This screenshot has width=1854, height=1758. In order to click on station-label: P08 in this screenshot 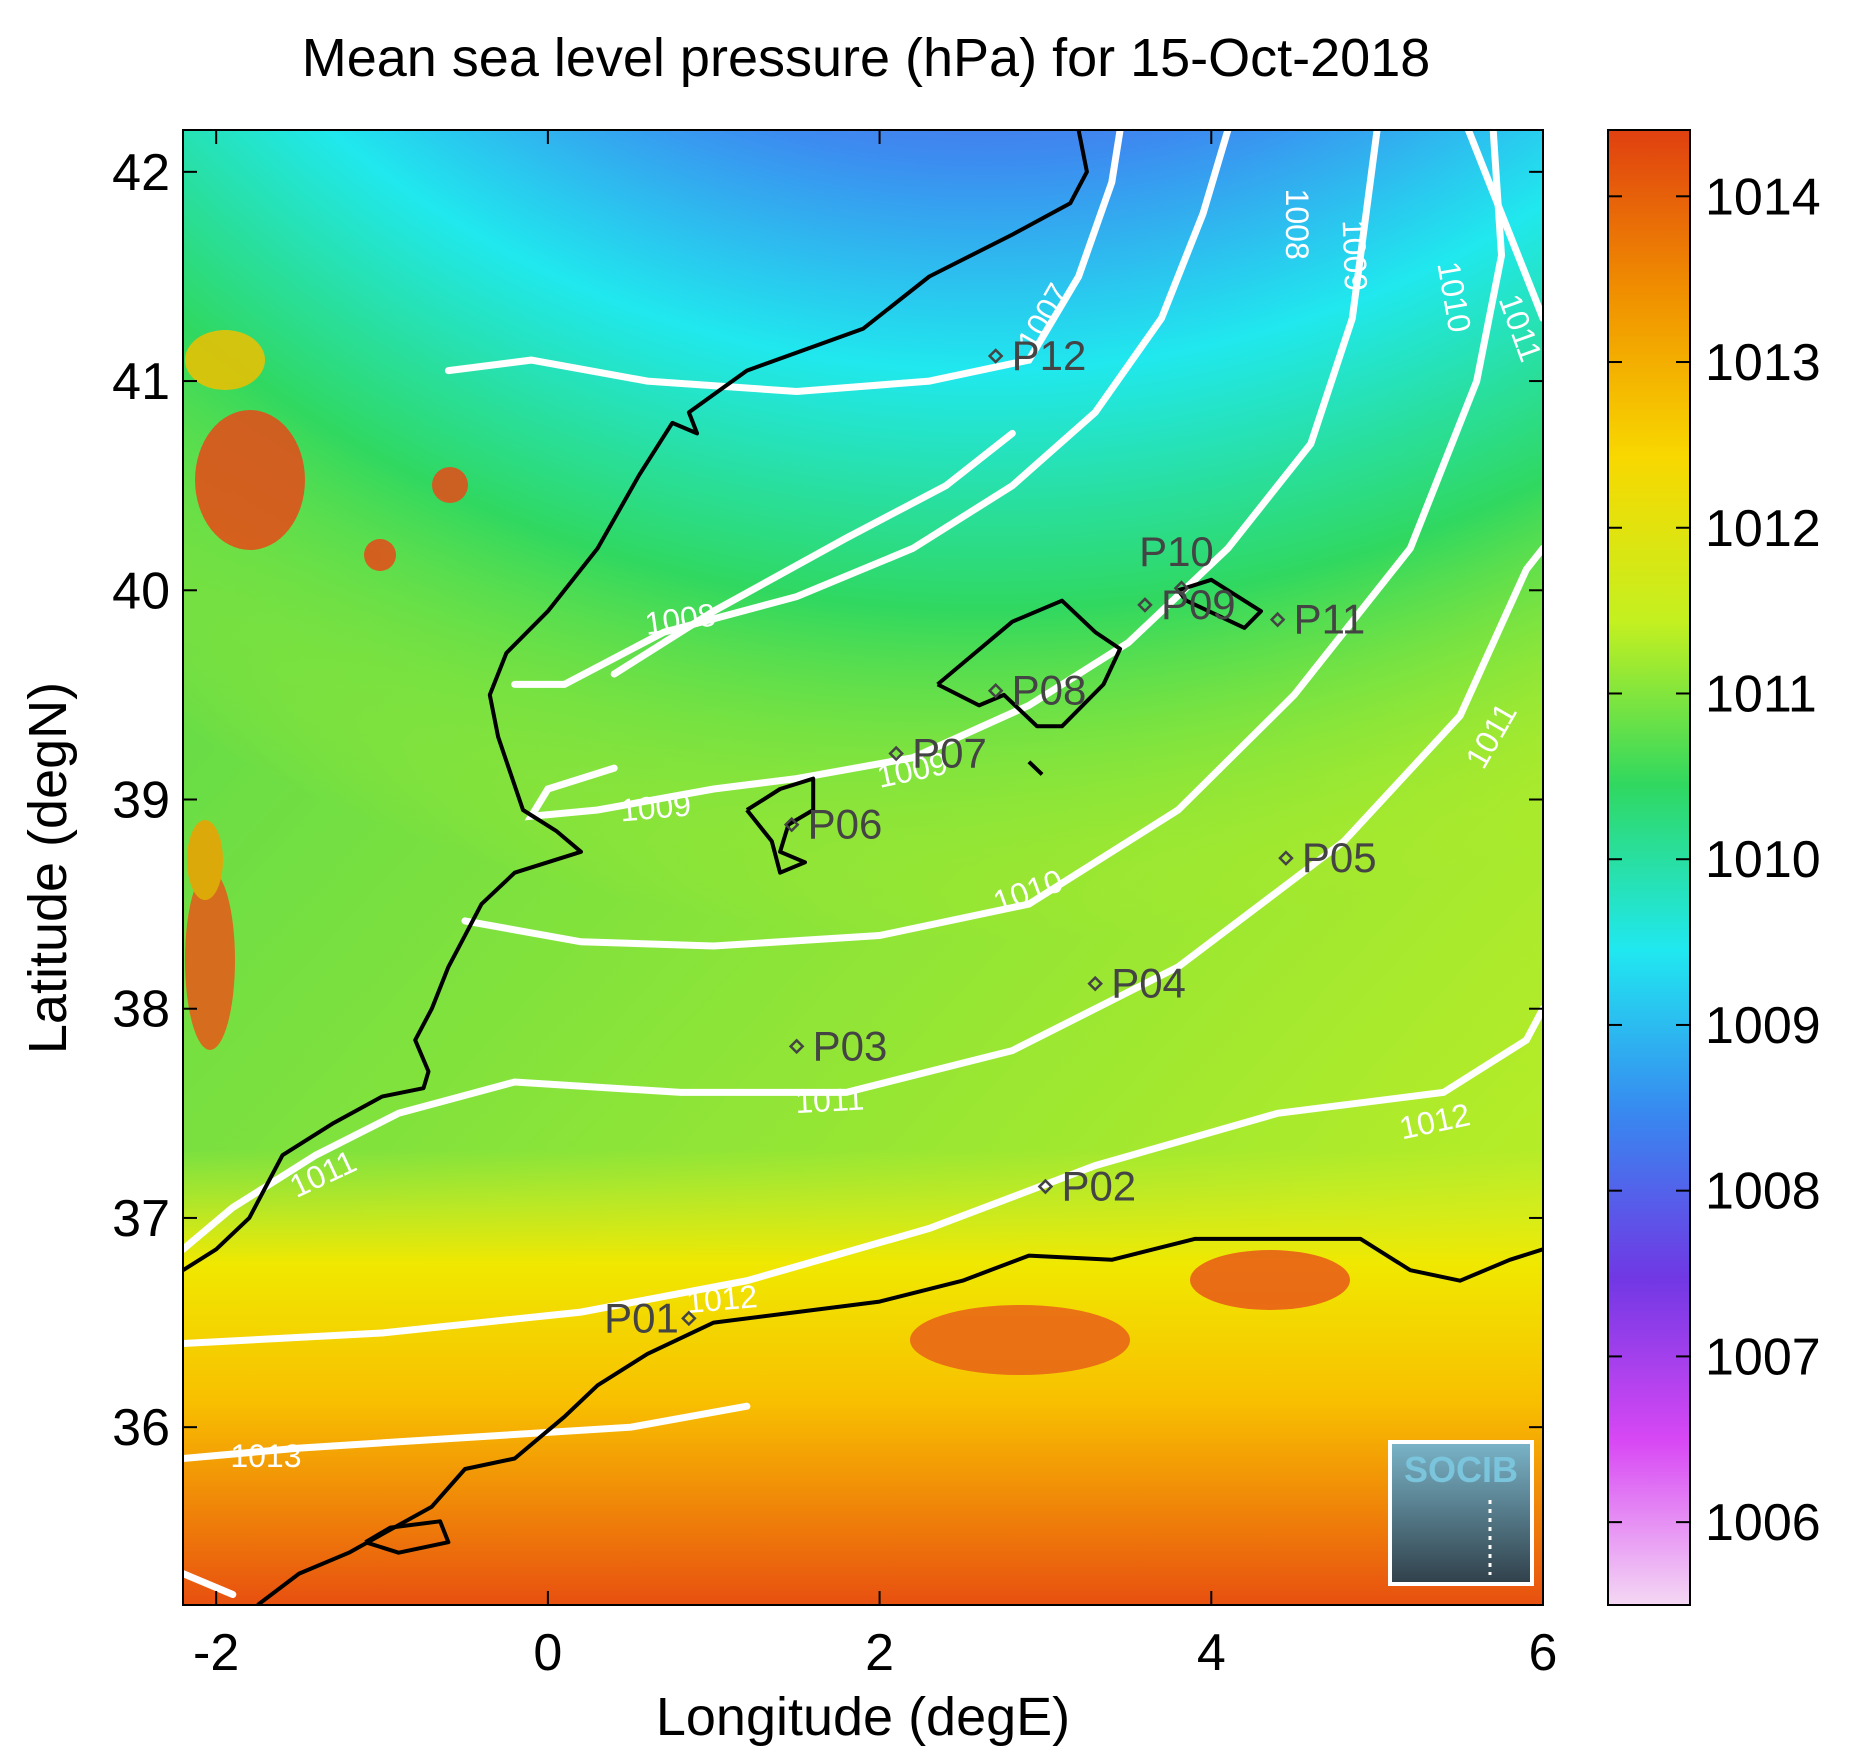, I will do `click(1049, 690)`.